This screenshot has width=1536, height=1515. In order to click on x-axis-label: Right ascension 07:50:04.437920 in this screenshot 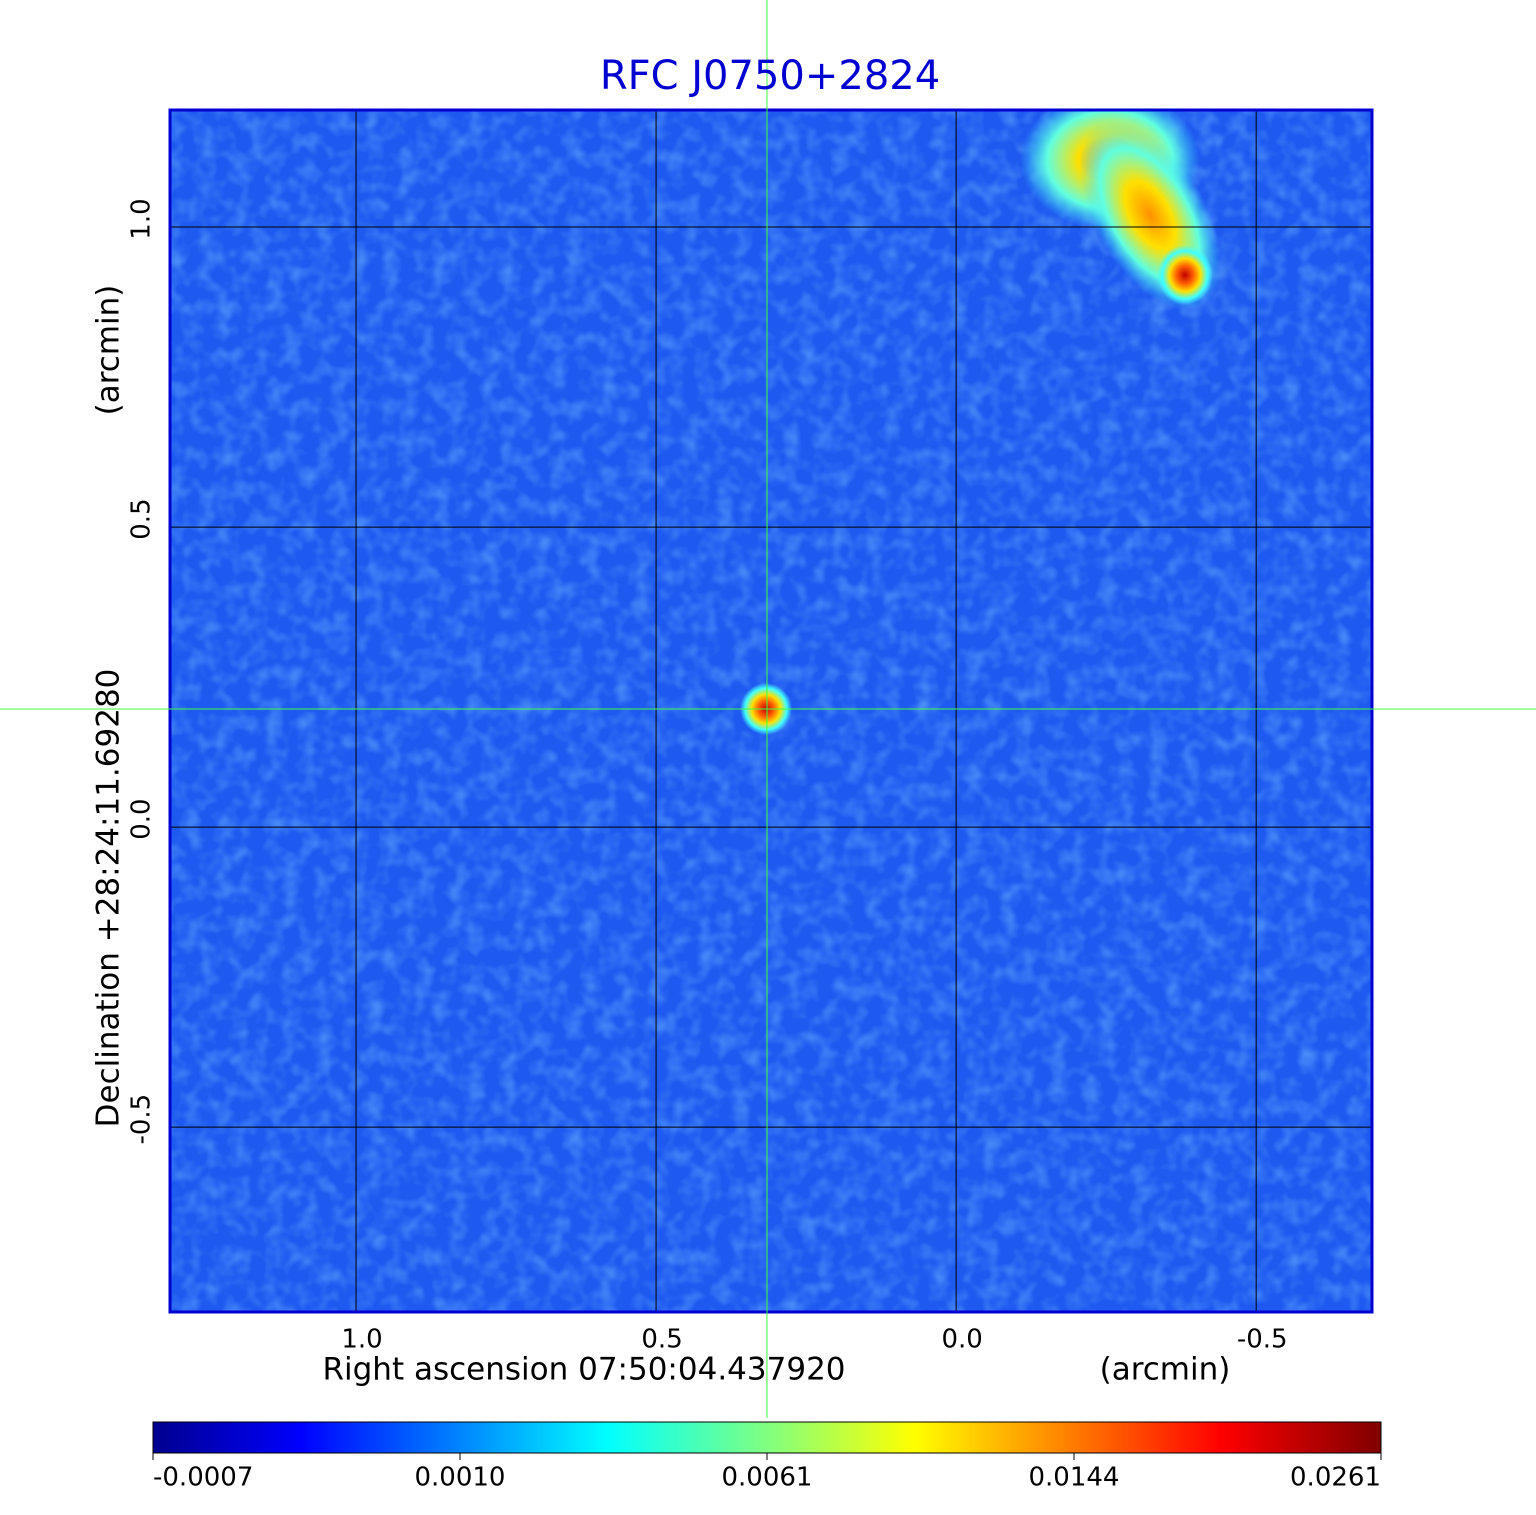, I will do `click(583, 1370)`.